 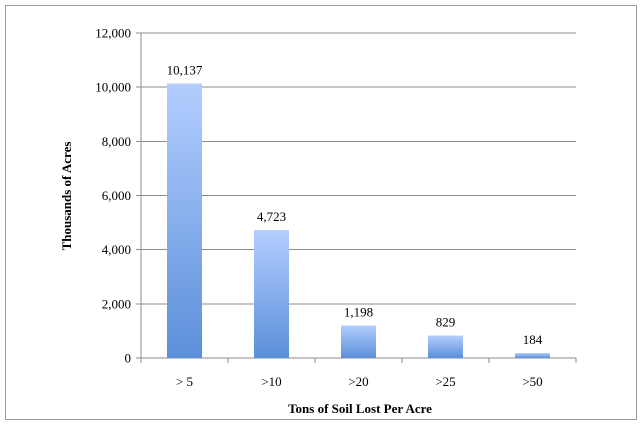 What do you see at coordinates (271, 381) in the screenshot?
I see `x-tick-label: >10` at bounding box center [271, 381].